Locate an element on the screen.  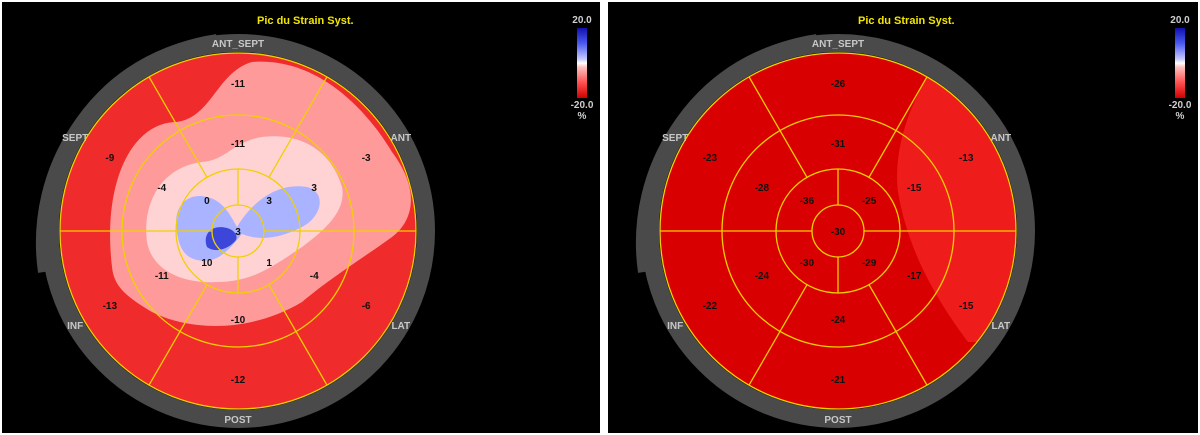
segment-value-basal: -21 is located at coordinates (838, 380).